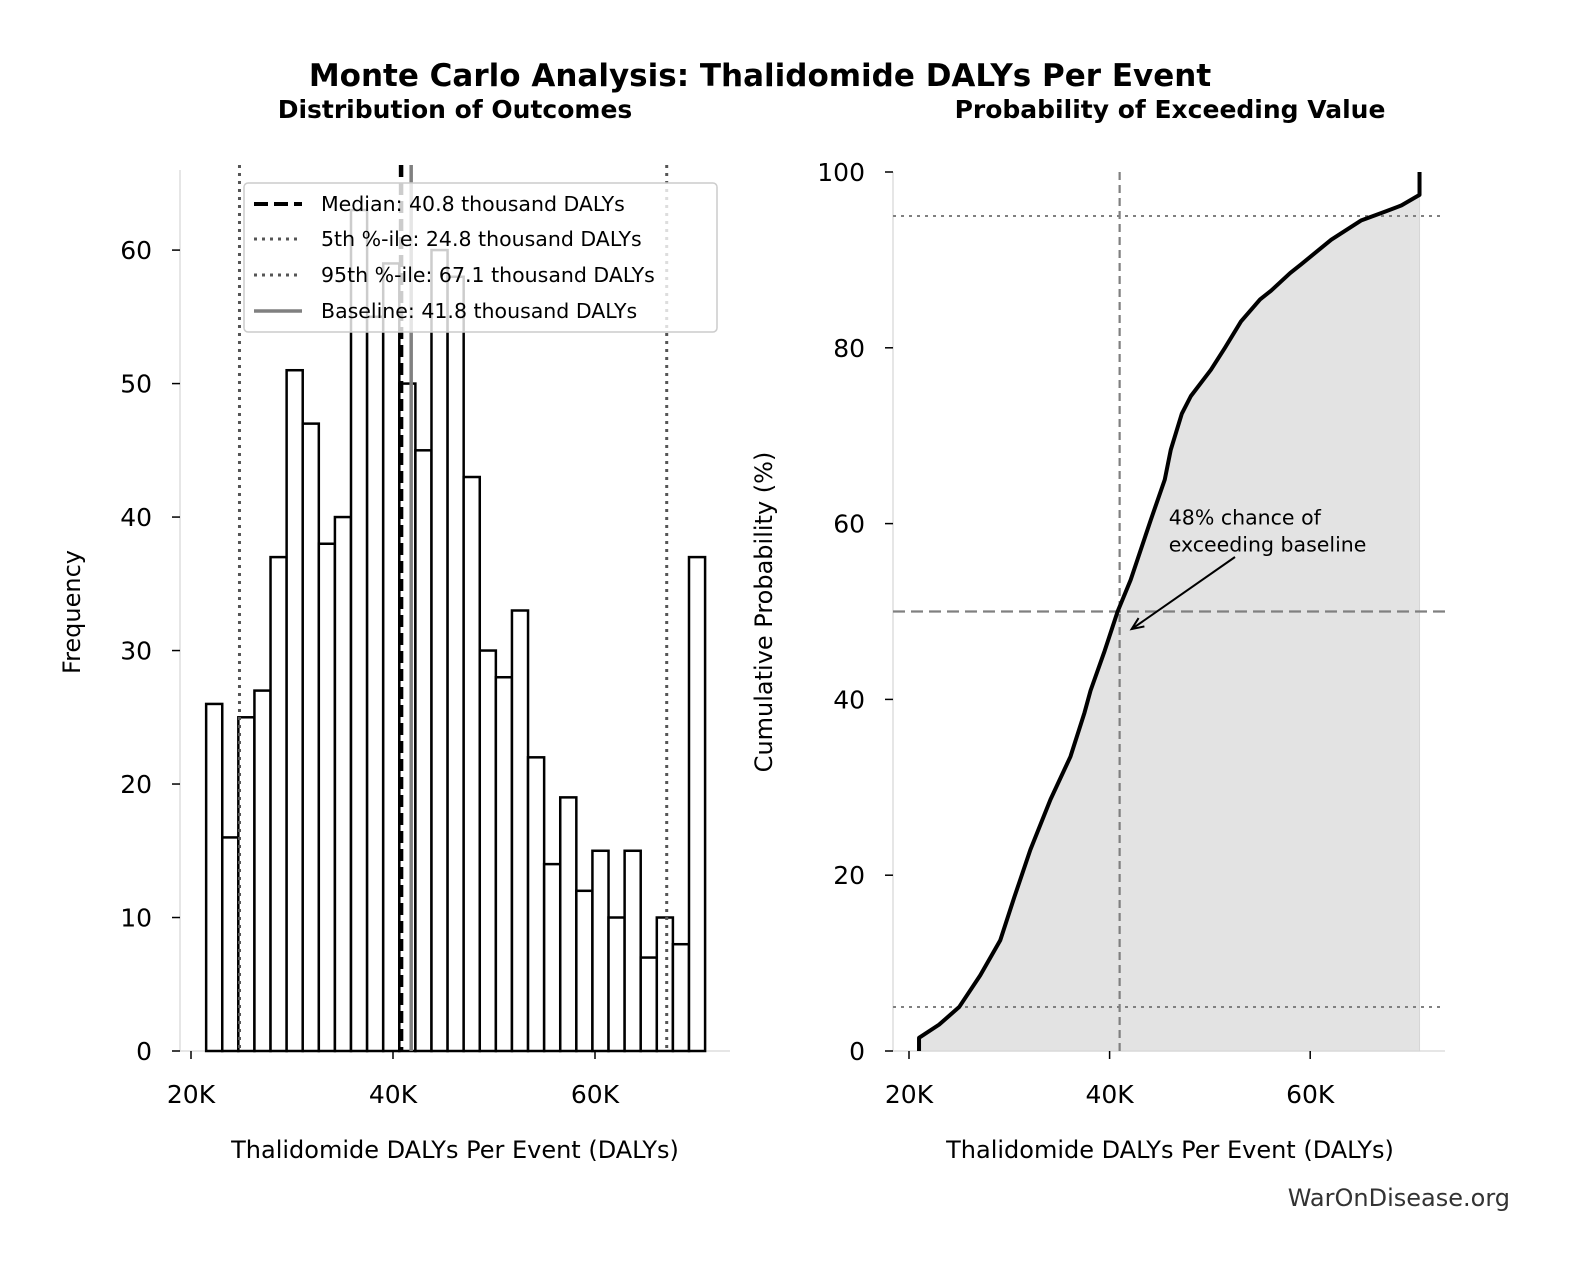 This screenshot has width=1580, height=1284. I want to click on credit: WarOnDisease.org, so click(1399, 1198).